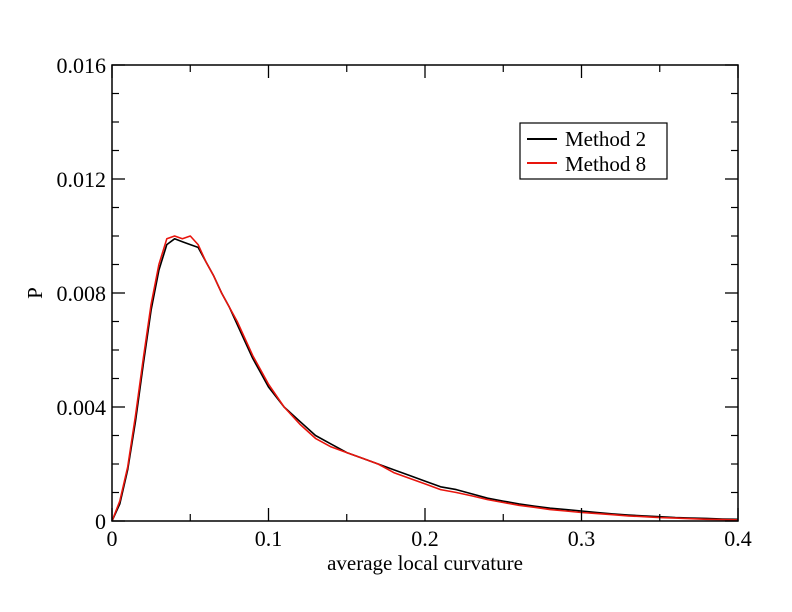  What do you see at coordinates (100, 521) in the screenshot?
I see `y-tick-label: 0` at bounding box center [100, 521].